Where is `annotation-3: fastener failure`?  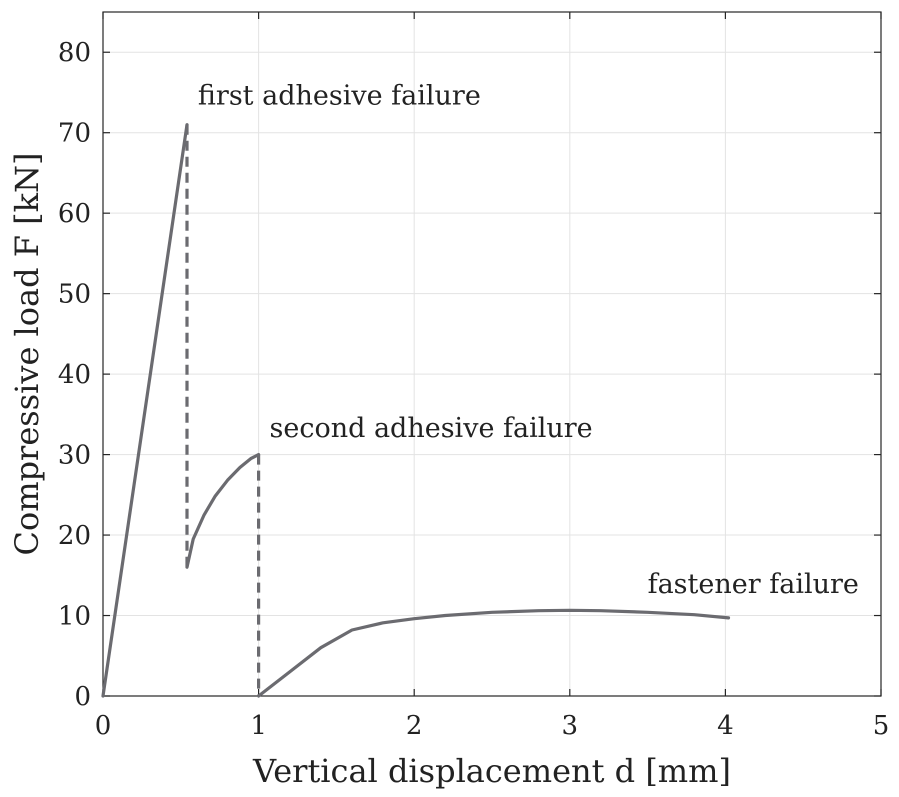
annotation-3: fastener failure is located at coordinates (753, 584).